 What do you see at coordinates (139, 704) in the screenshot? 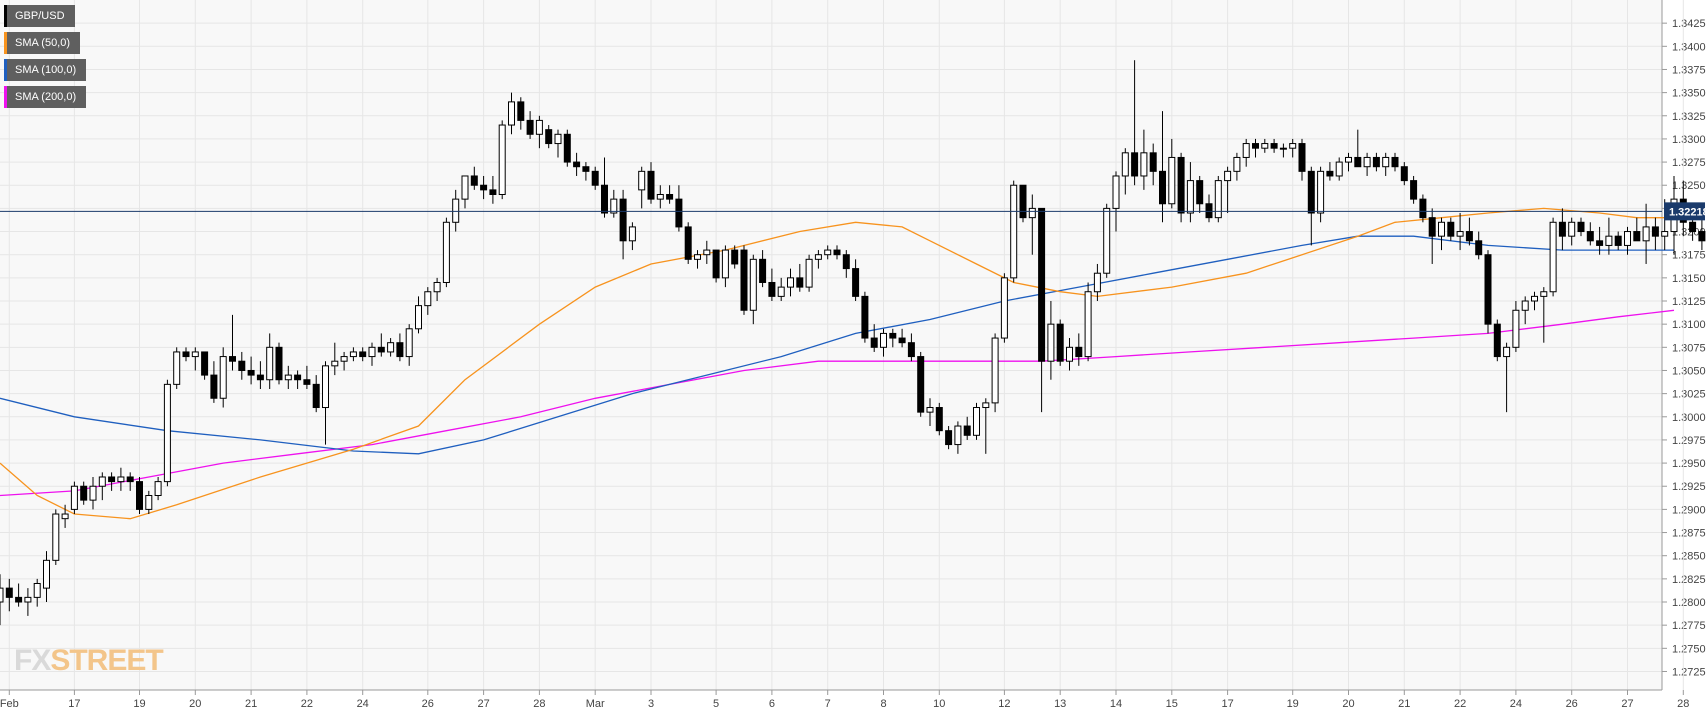
I see `x-tick-label: 19` at bounding box center [139, 704].